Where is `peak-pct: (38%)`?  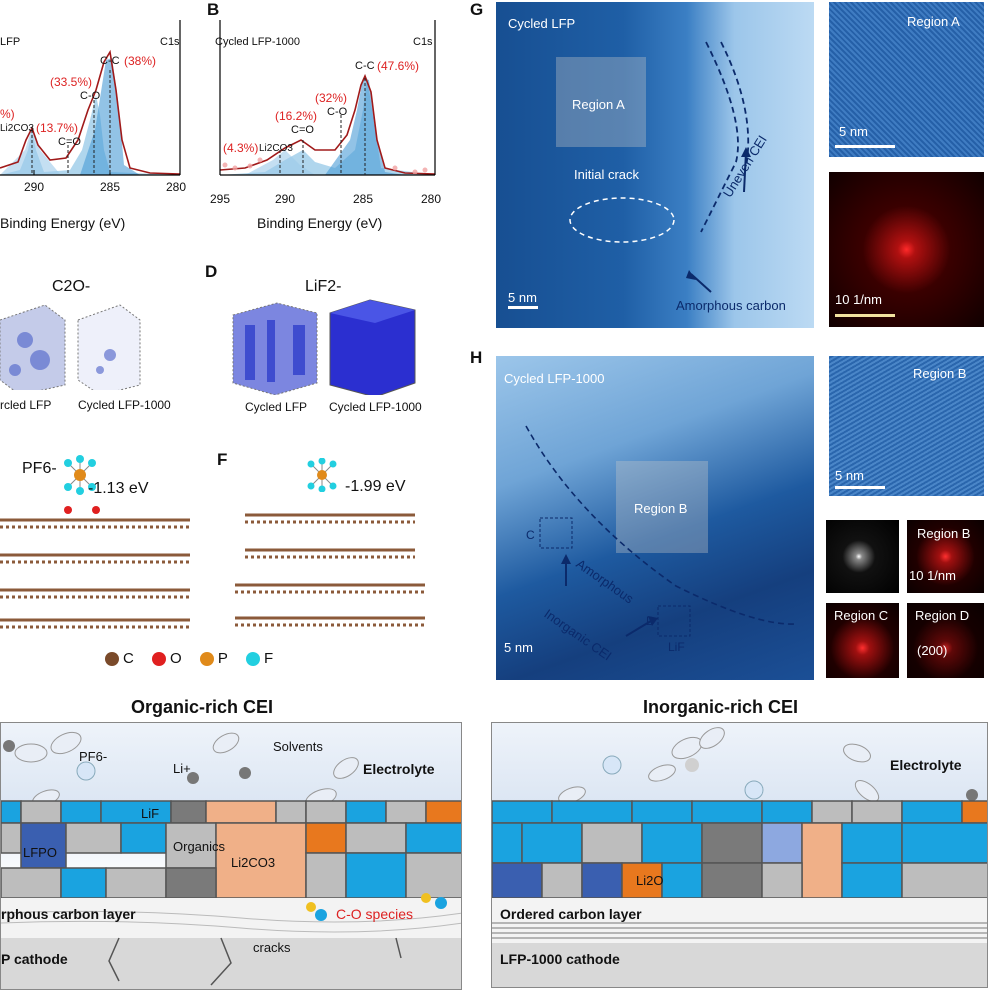 peak-pct: (38%) is located at coordinates (140, 61).